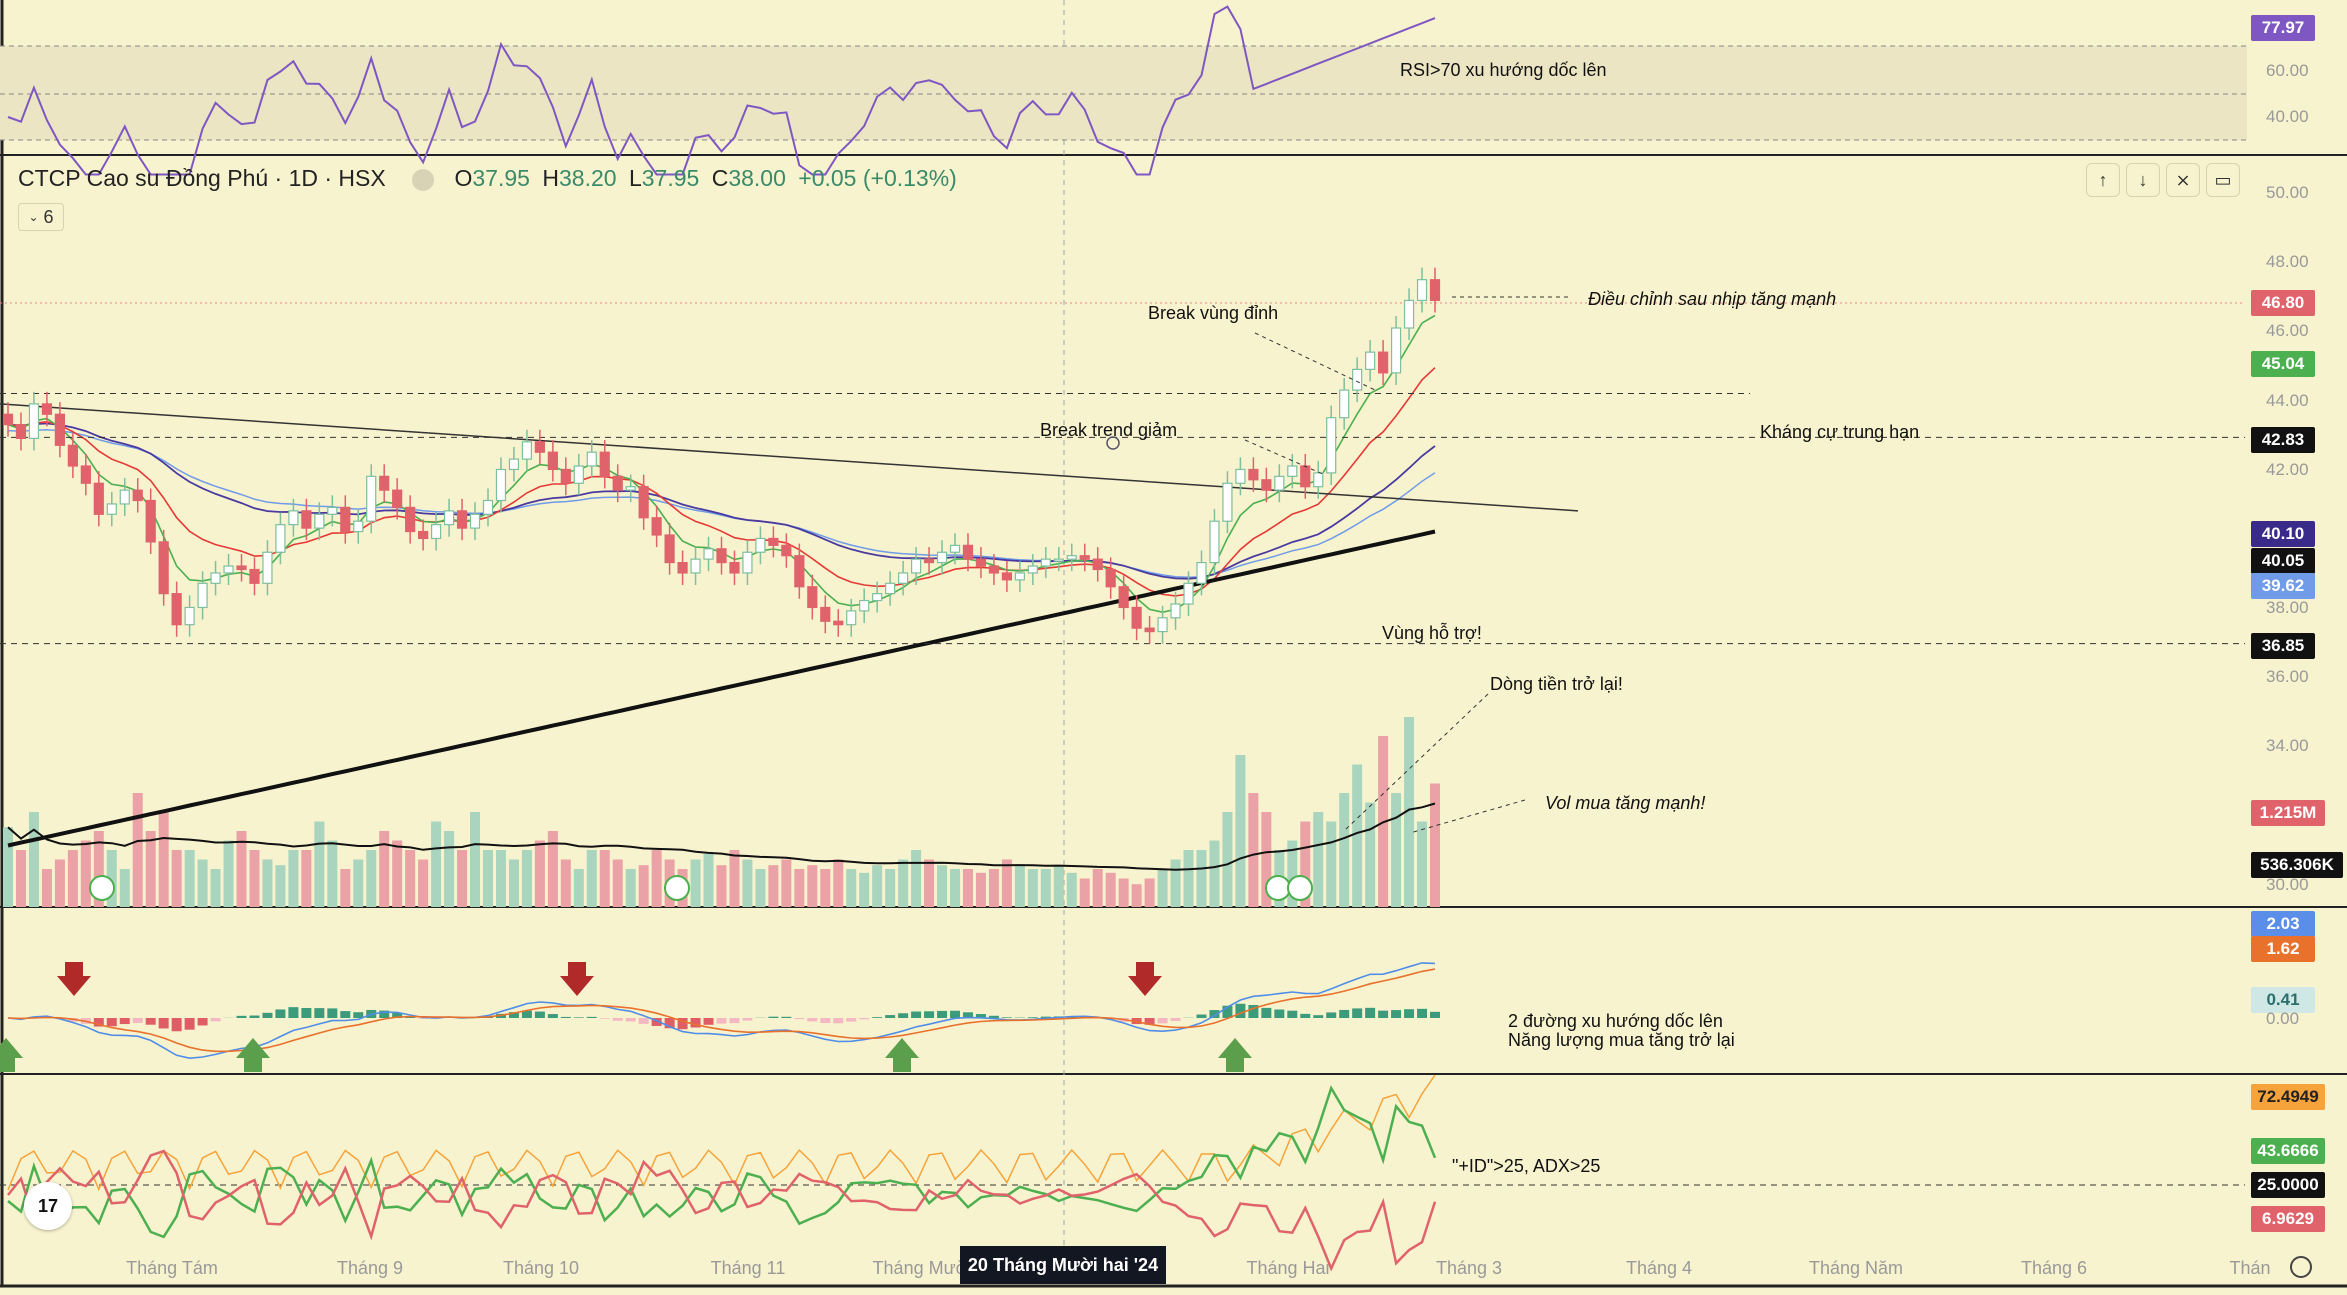 This screenshot has height=1295, width=2347. What do you see at coordinates (501, 178) in the screenshot?
I see `open-value: 37.95` at bounding box center [501, 178].